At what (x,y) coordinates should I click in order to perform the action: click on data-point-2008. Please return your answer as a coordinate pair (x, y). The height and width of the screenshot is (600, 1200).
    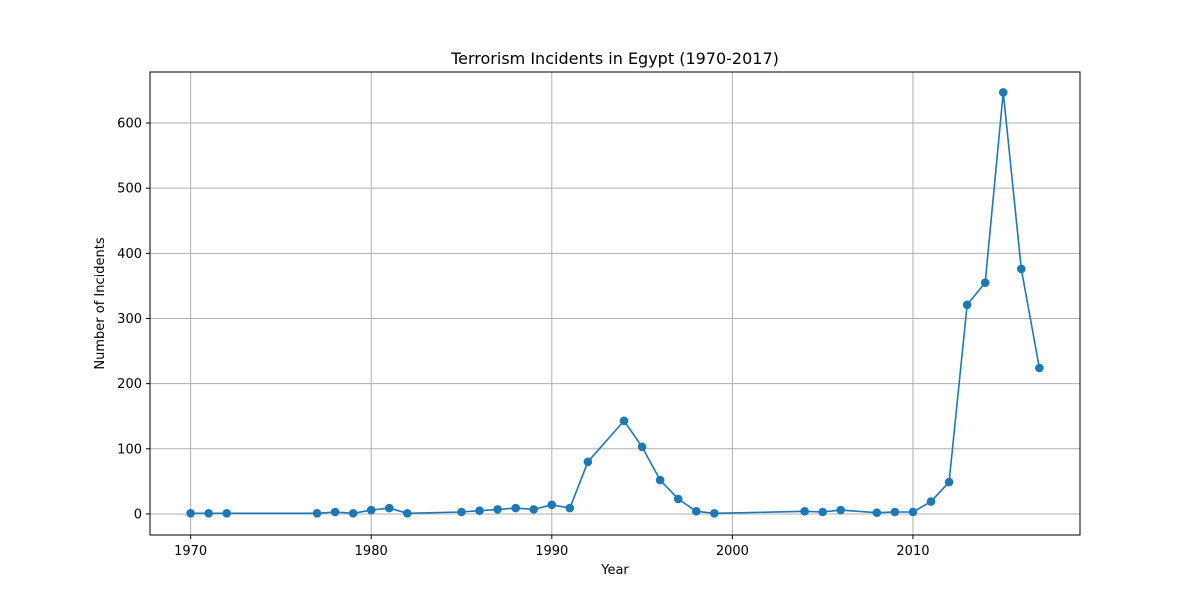
    Looking at the image, I should click on (877, 512).